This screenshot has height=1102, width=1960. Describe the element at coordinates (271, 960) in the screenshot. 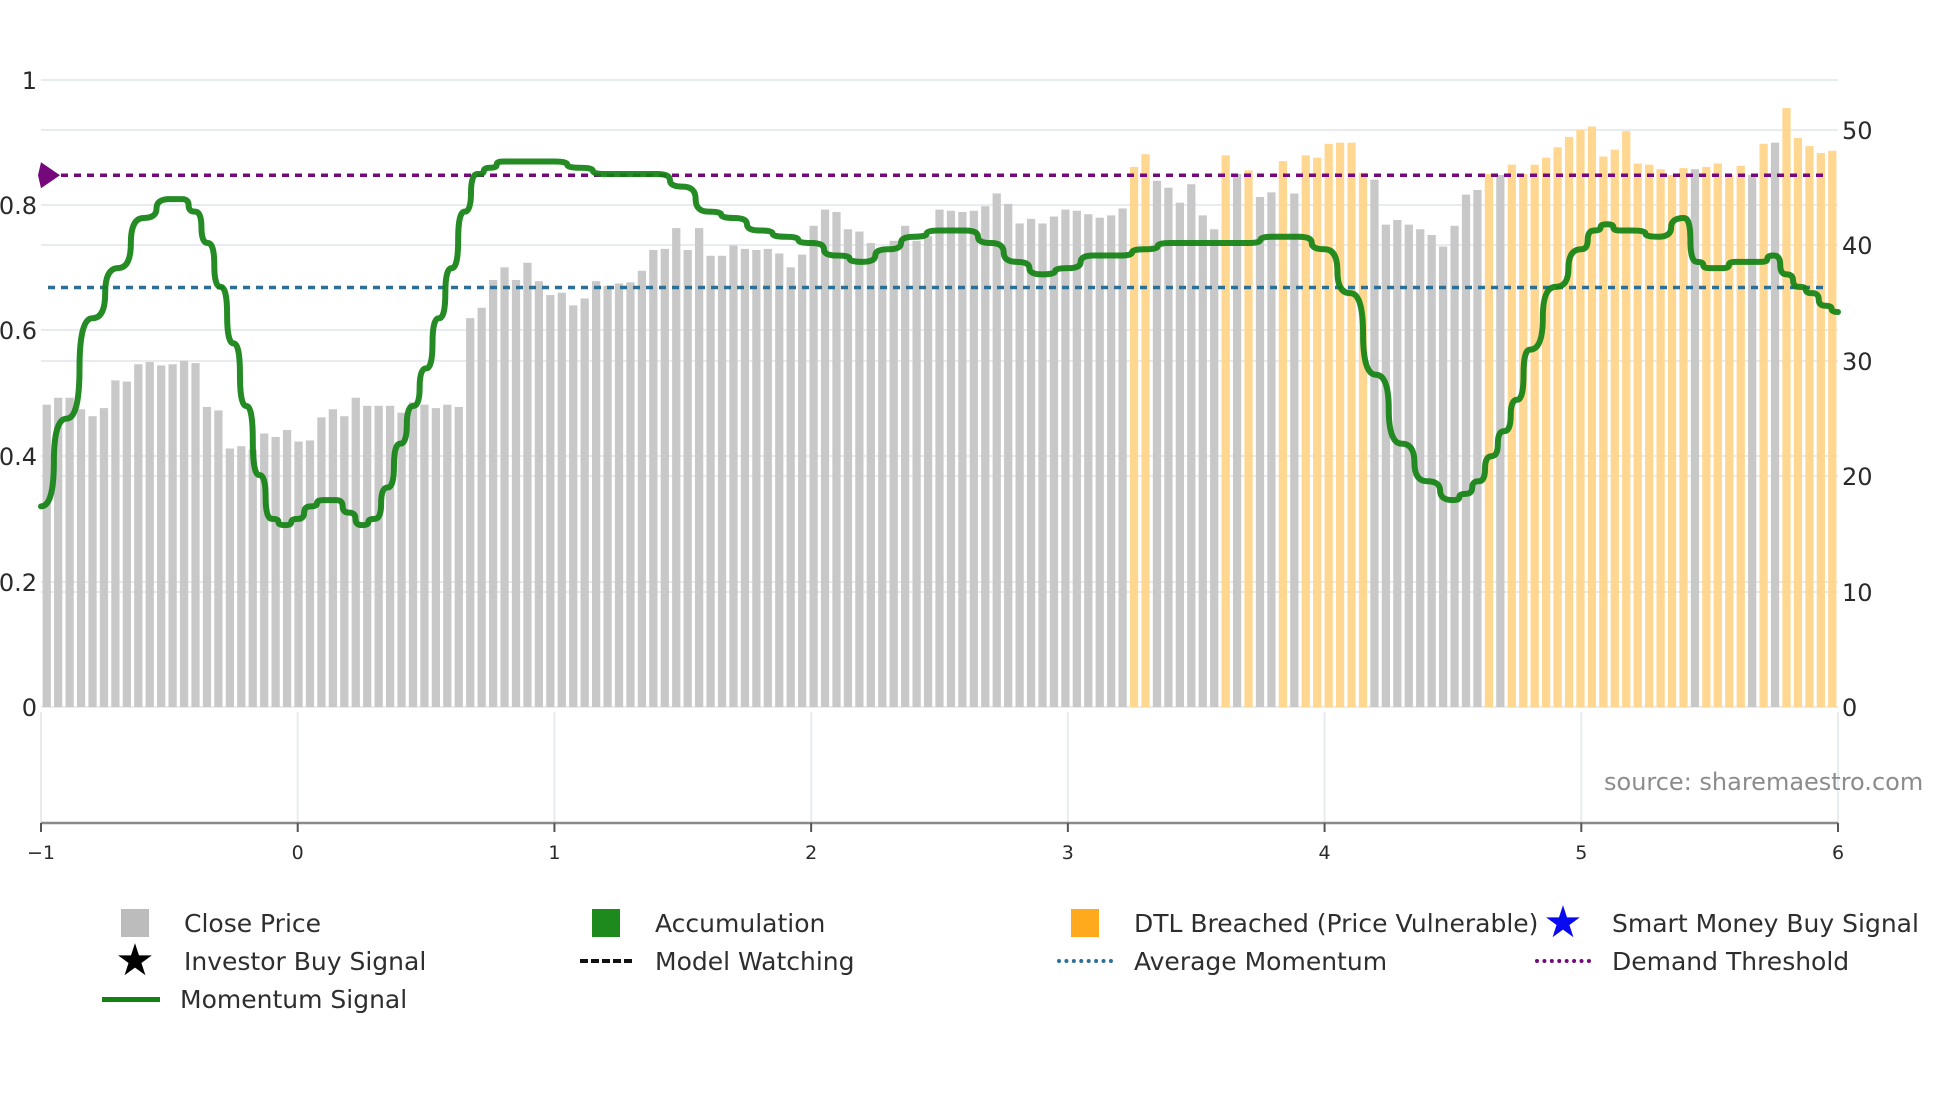

I see `legend-investor-buy: ★ Investor Buy Signal` at that location.